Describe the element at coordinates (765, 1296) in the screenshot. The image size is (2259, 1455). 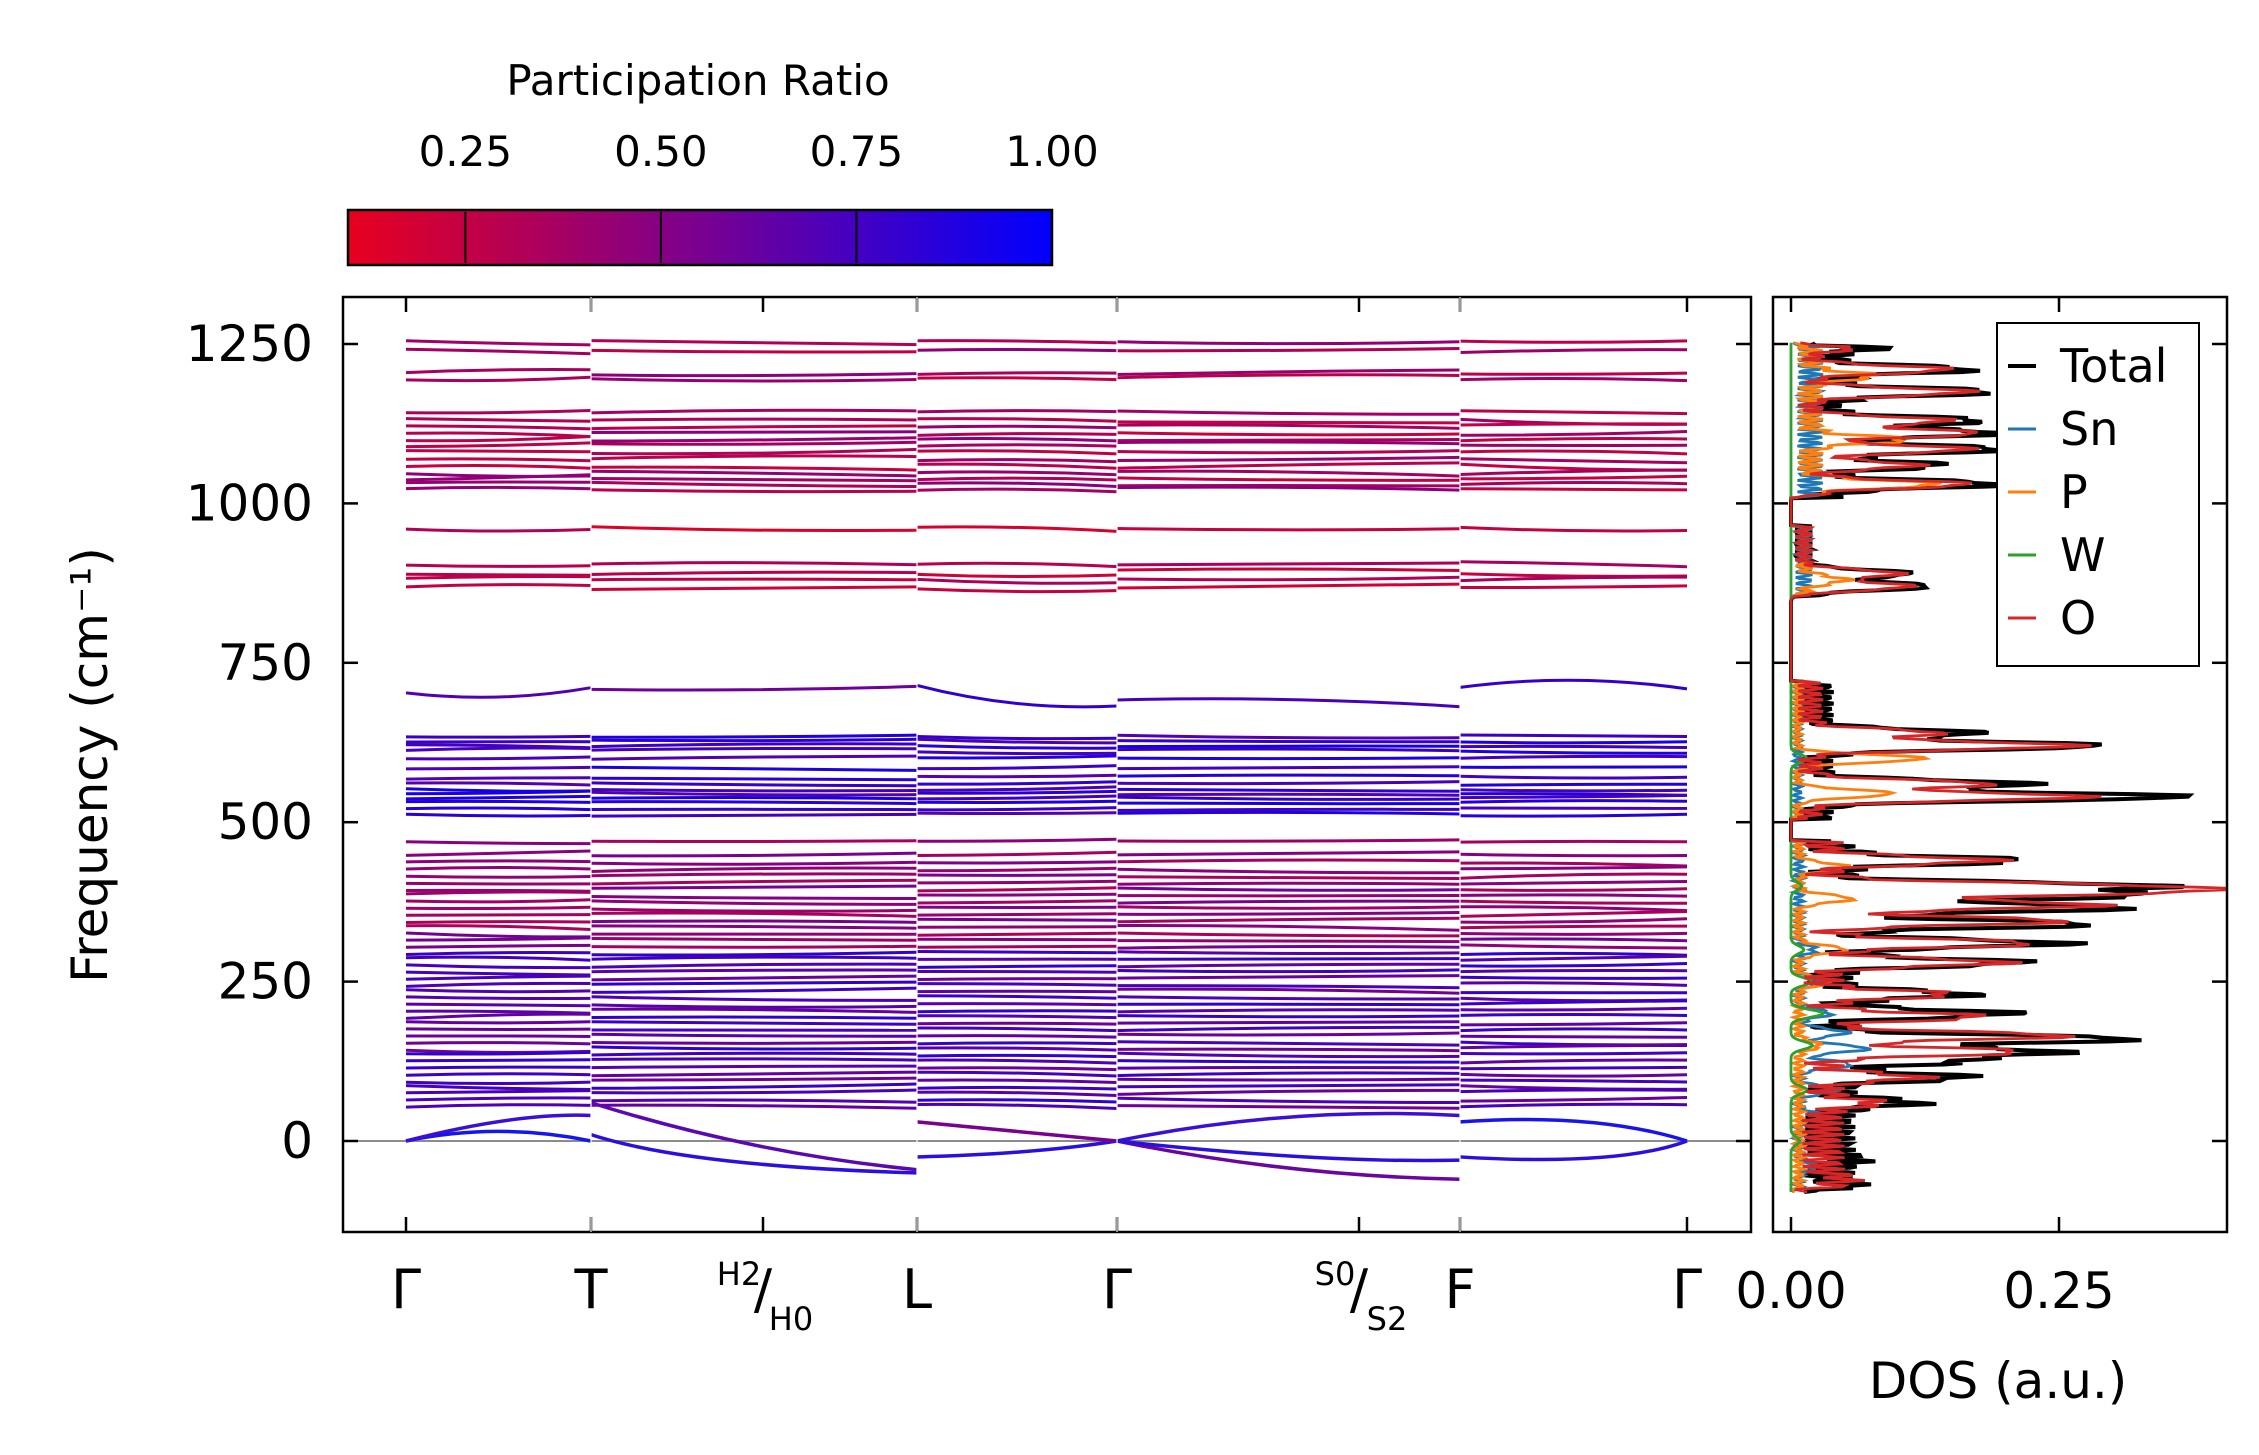
I see `split-k-label: H2/H0` at that location.